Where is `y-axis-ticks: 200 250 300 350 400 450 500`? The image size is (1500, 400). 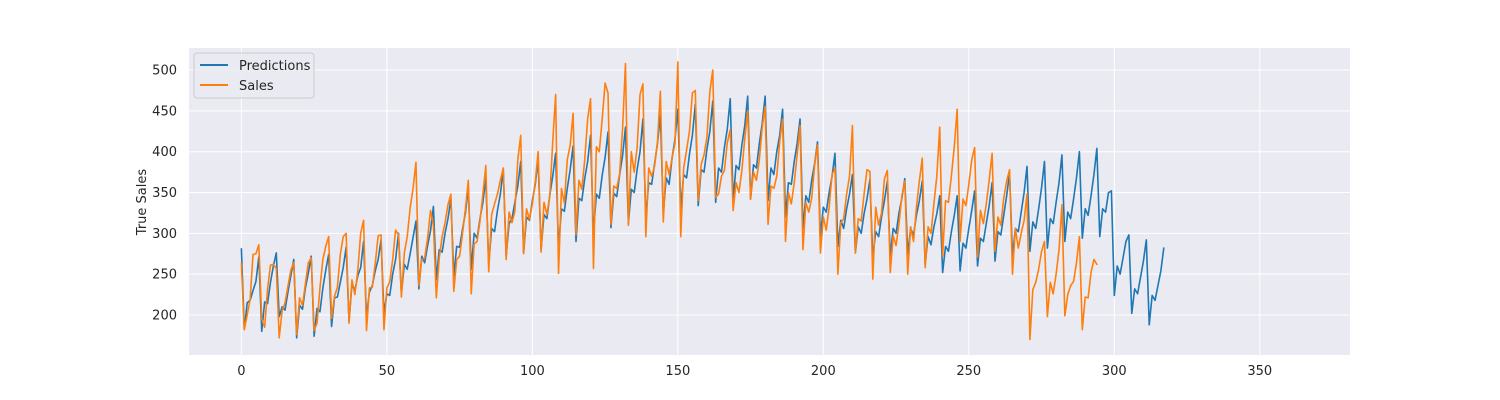
y-axis-ticks: 200 250 300 350 400 450 500 is located at coordinates (164, 194).